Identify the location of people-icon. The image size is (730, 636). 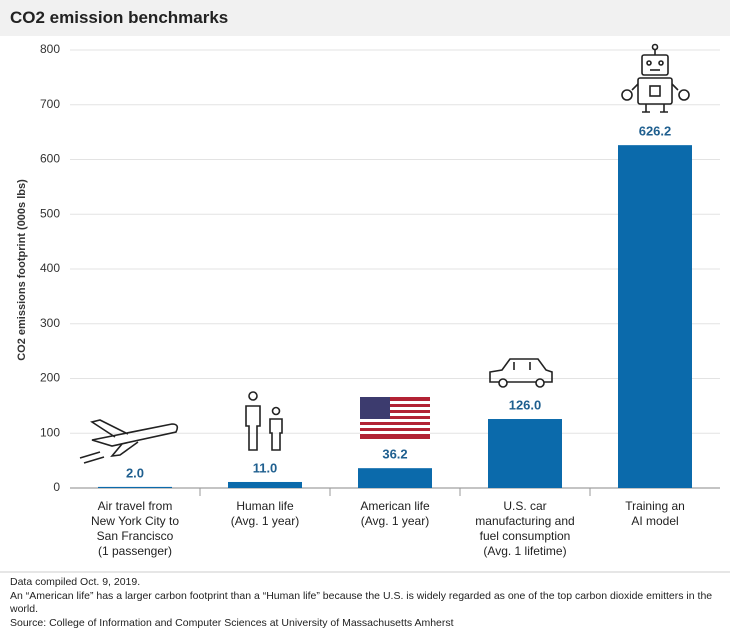
(264, 421).